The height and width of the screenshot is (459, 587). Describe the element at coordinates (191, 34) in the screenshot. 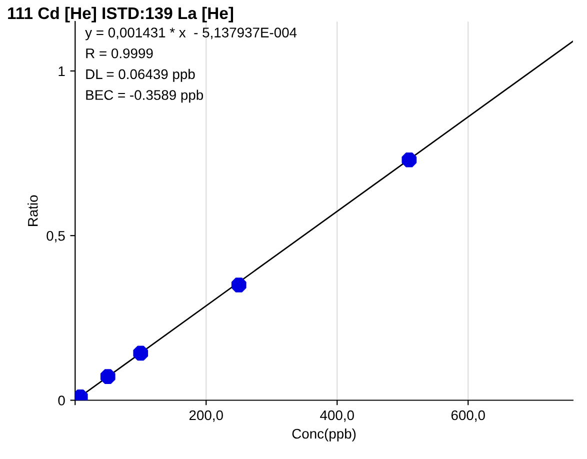

I see `annotation: y = 0,001431 * x - 5,137937E-004` at that location.